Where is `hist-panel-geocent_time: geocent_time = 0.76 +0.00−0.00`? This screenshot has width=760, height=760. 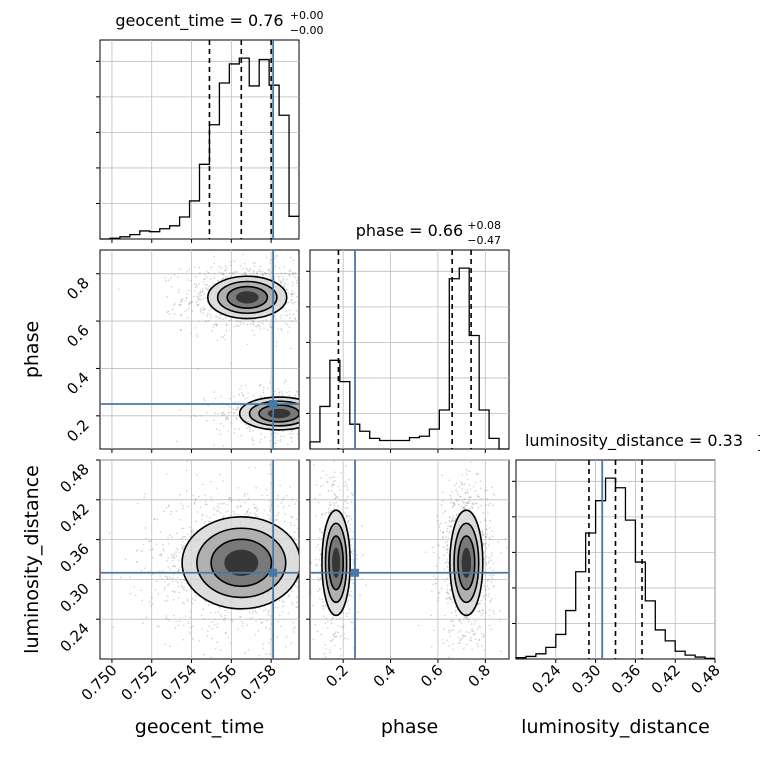 hist-panel-geocent_time: geocent_time = 0.76 +0.00−0.00 is located at coordinates (210, 126).